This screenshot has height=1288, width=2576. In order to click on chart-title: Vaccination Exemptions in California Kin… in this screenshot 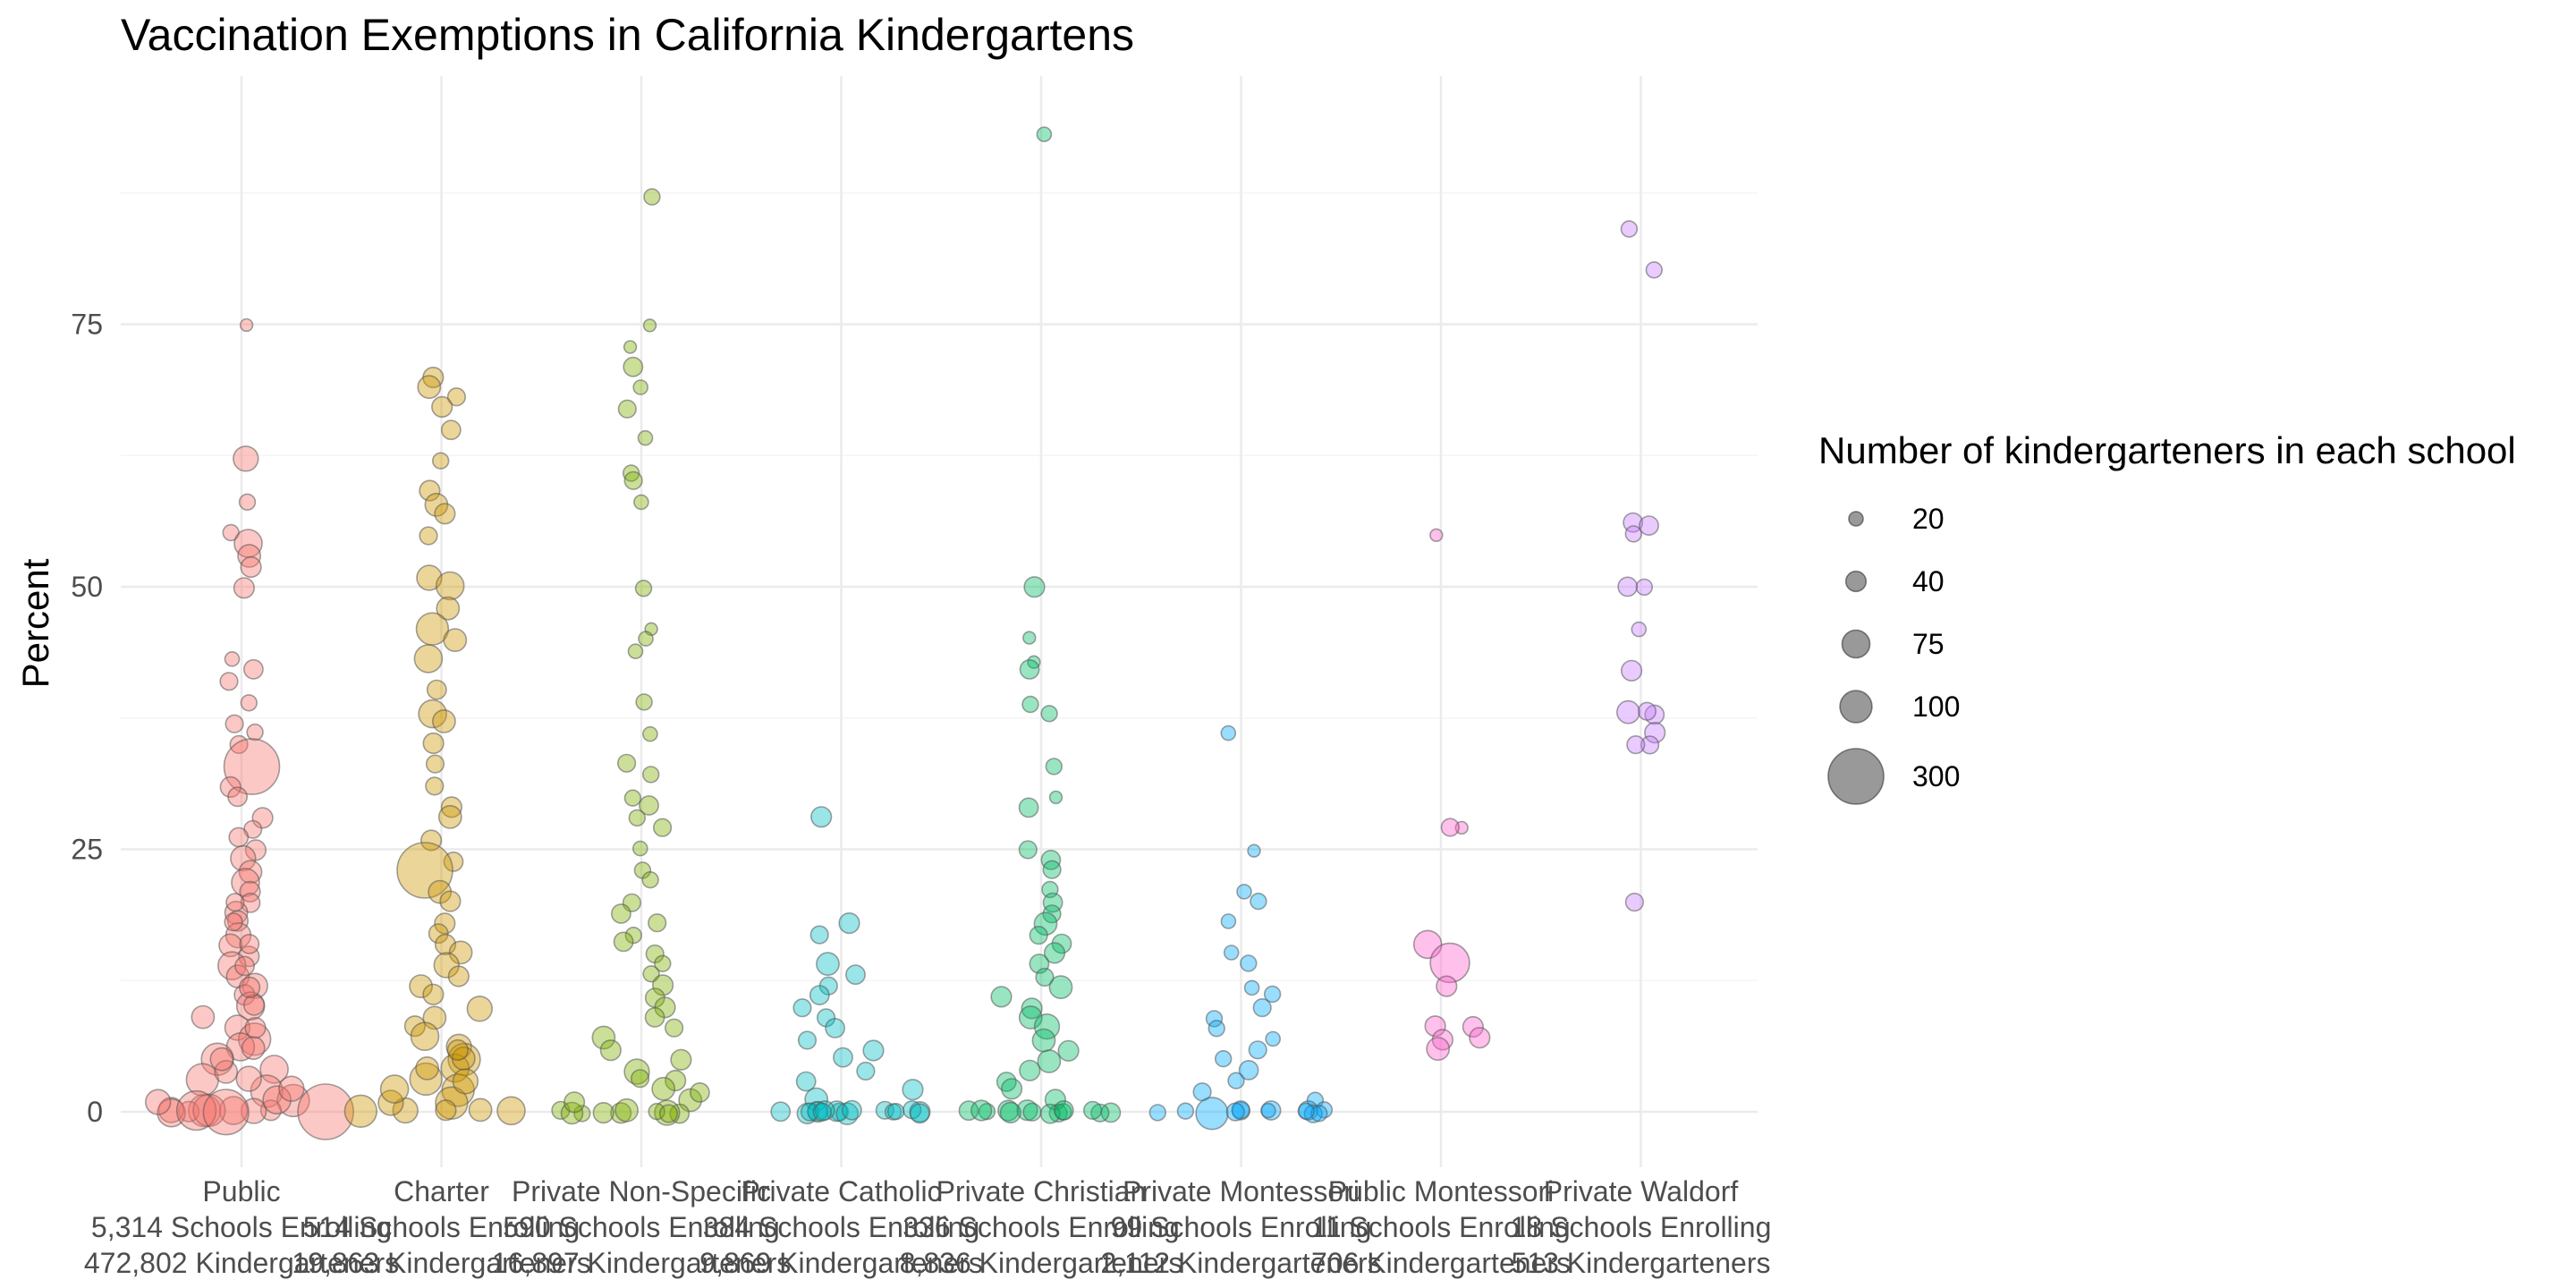, I will do `click(627, 35)`.